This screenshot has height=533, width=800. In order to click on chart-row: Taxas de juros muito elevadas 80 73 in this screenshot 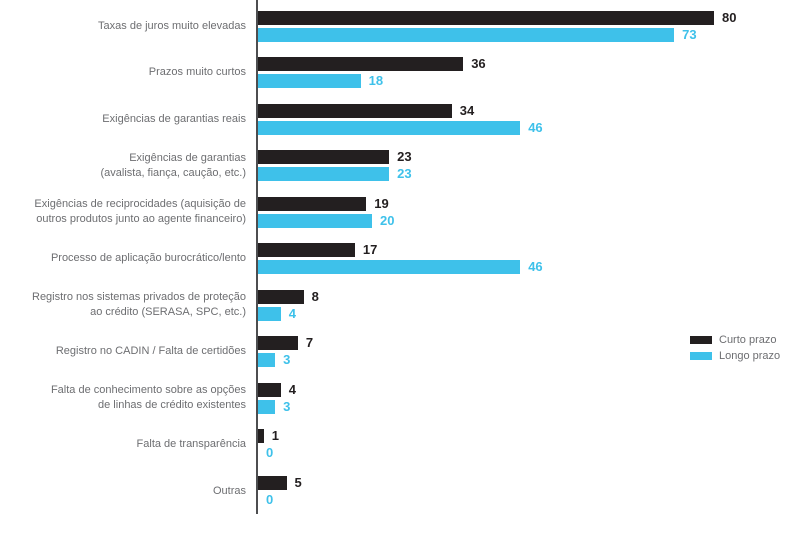, I will do `click(400, 26)`.